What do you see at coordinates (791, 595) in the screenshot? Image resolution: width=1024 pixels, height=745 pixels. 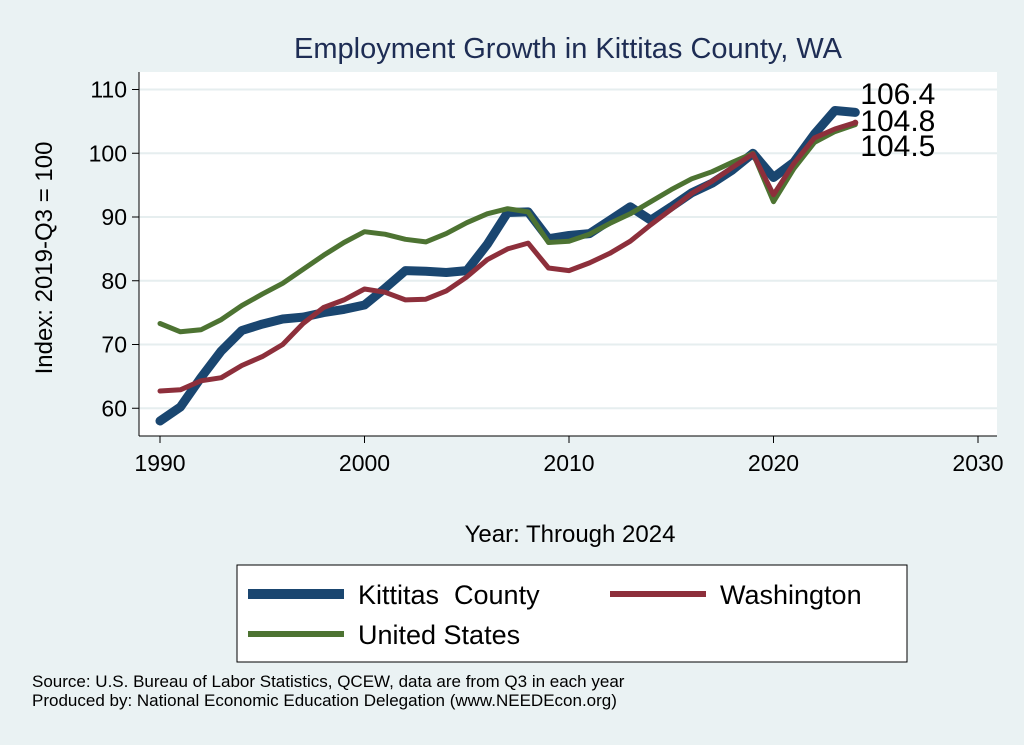 I see `legend-label: Washington` at bounding box center [791, 595].